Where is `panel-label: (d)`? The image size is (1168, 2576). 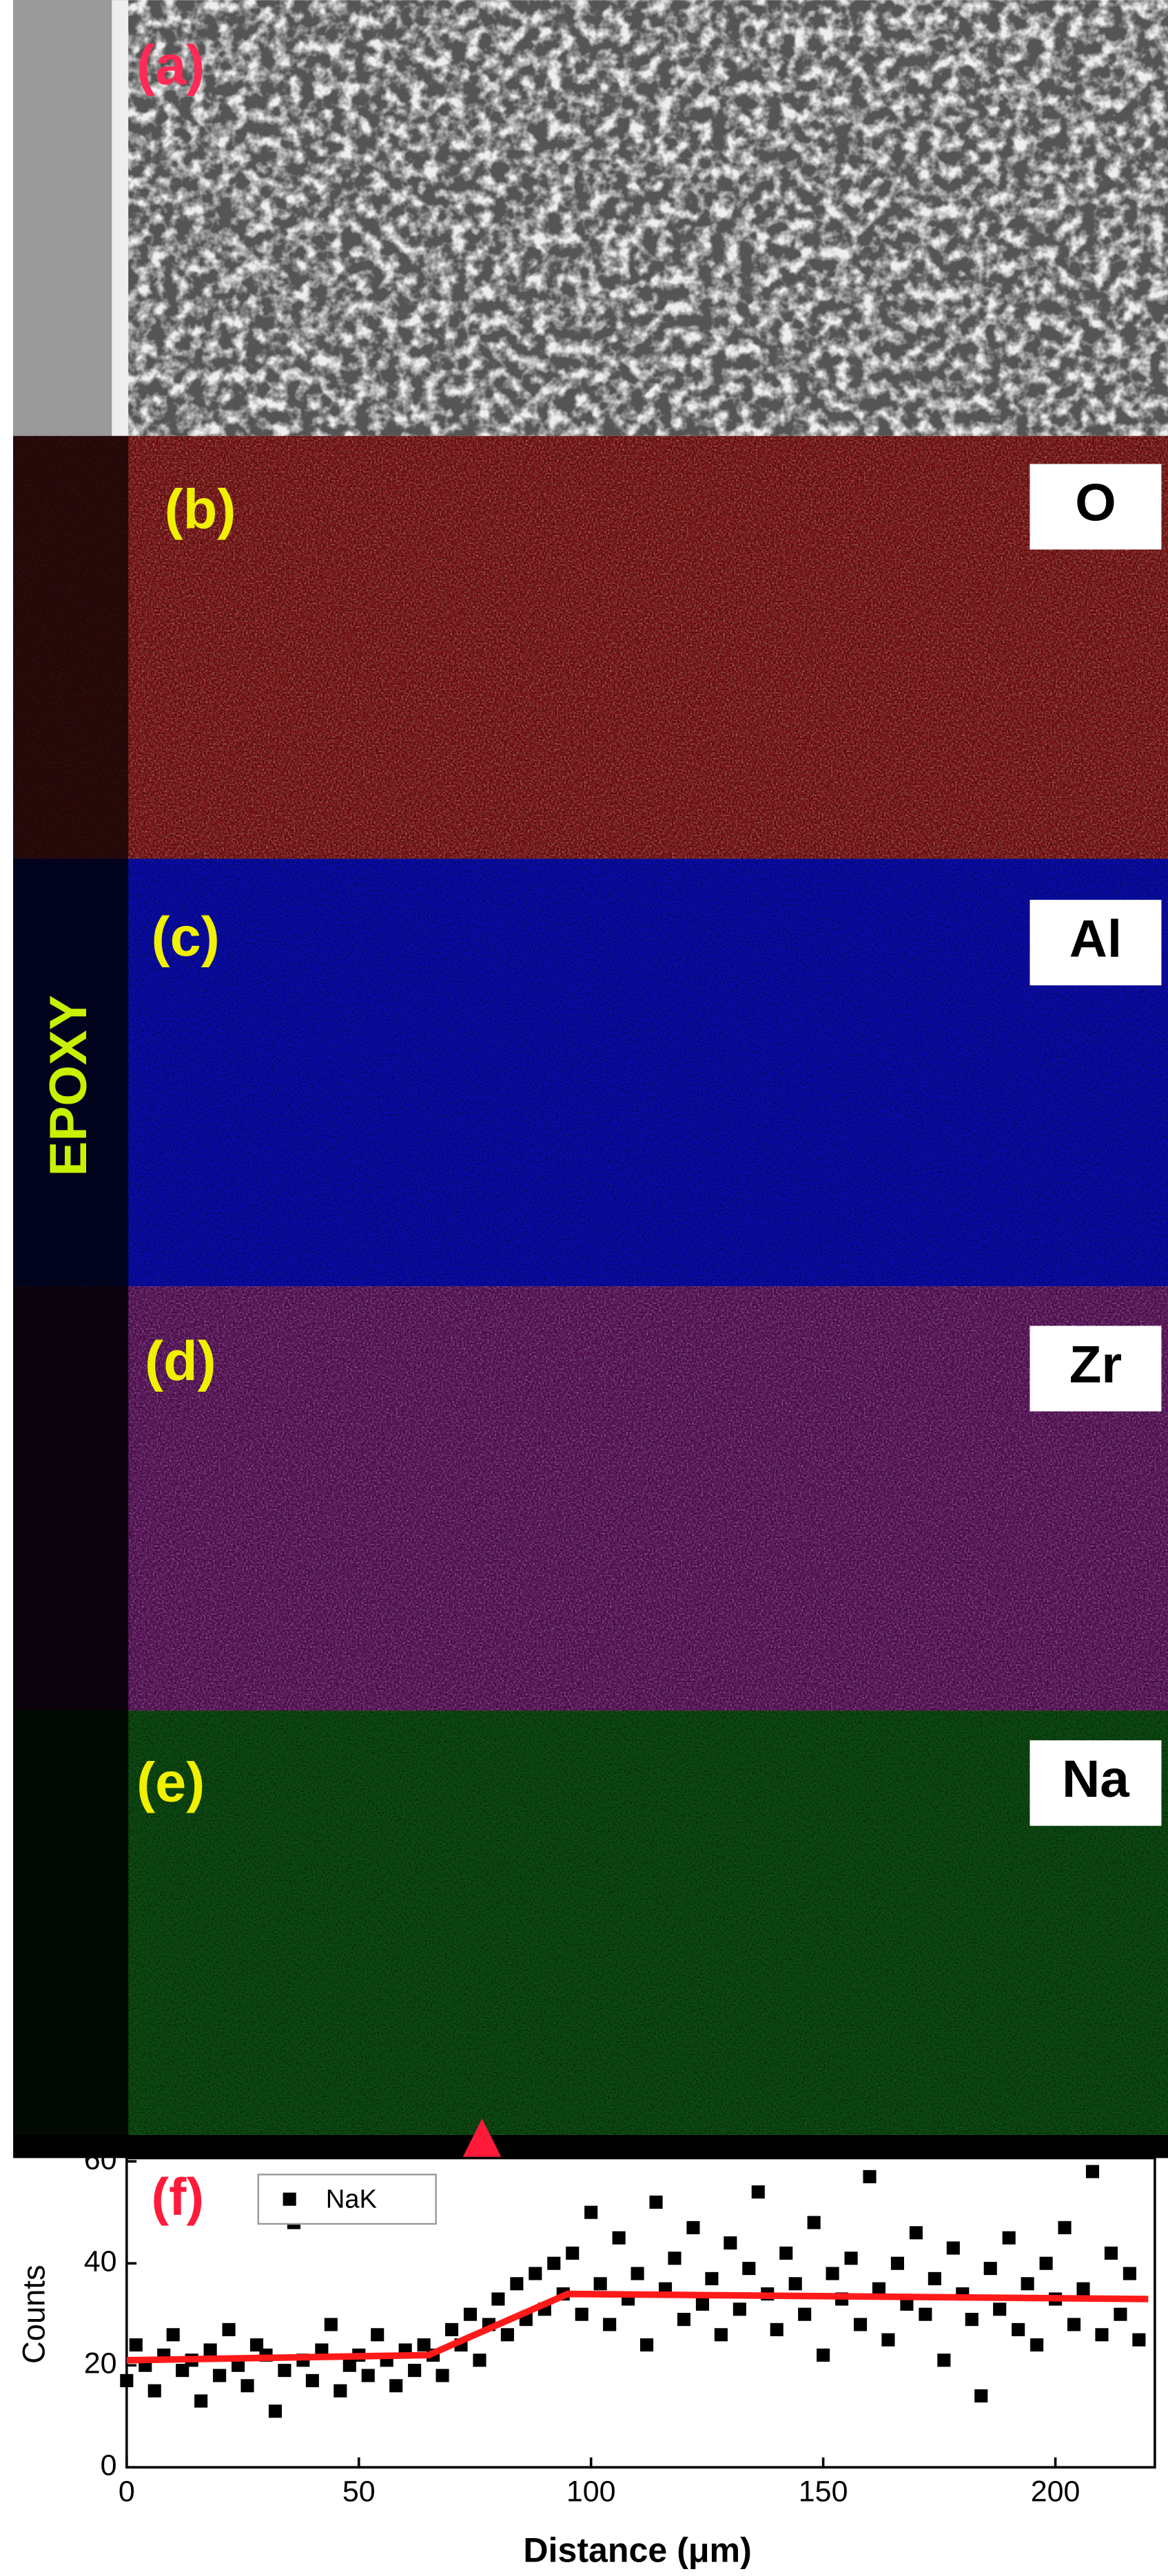 panel-label: (d) is located at coordinates (180, 1361).